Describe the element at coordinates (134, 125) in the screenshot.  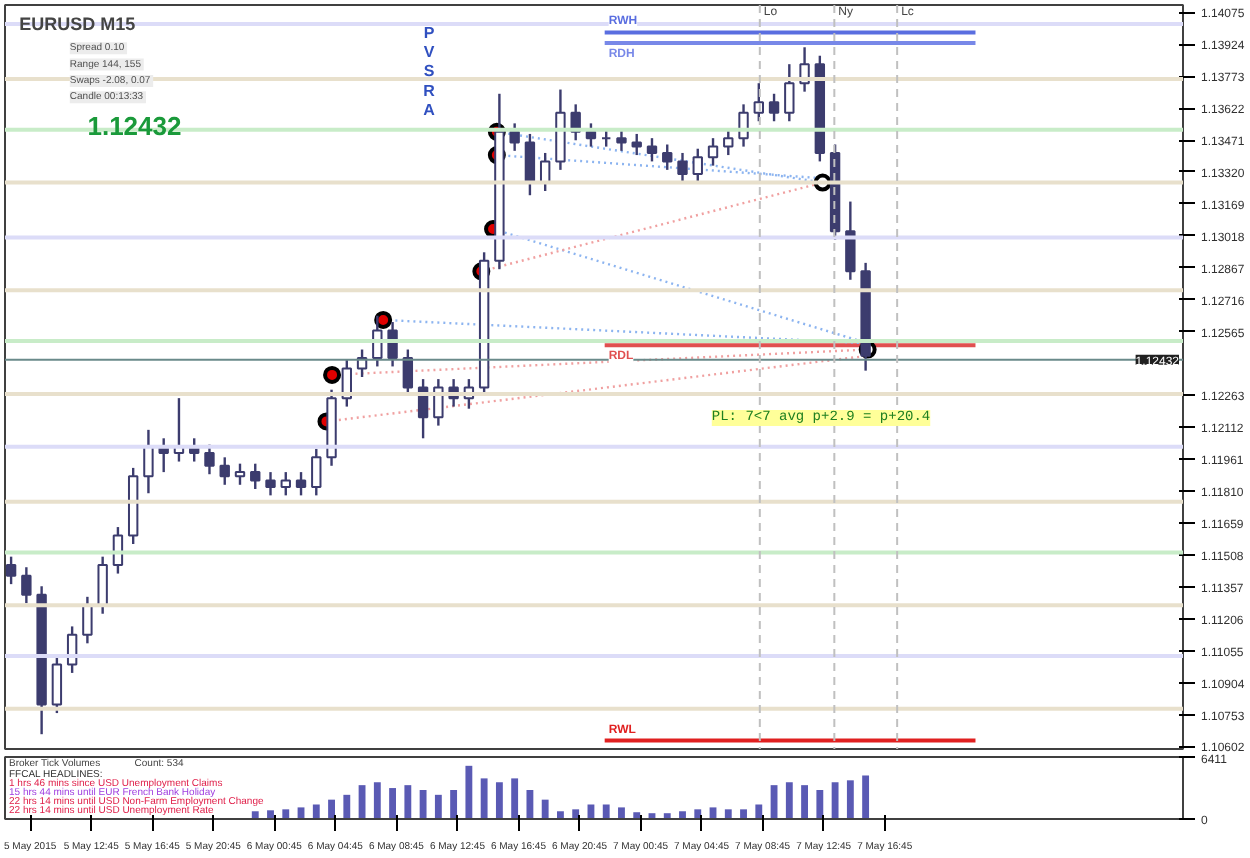
I see `annotation: 1.12432` at that location.